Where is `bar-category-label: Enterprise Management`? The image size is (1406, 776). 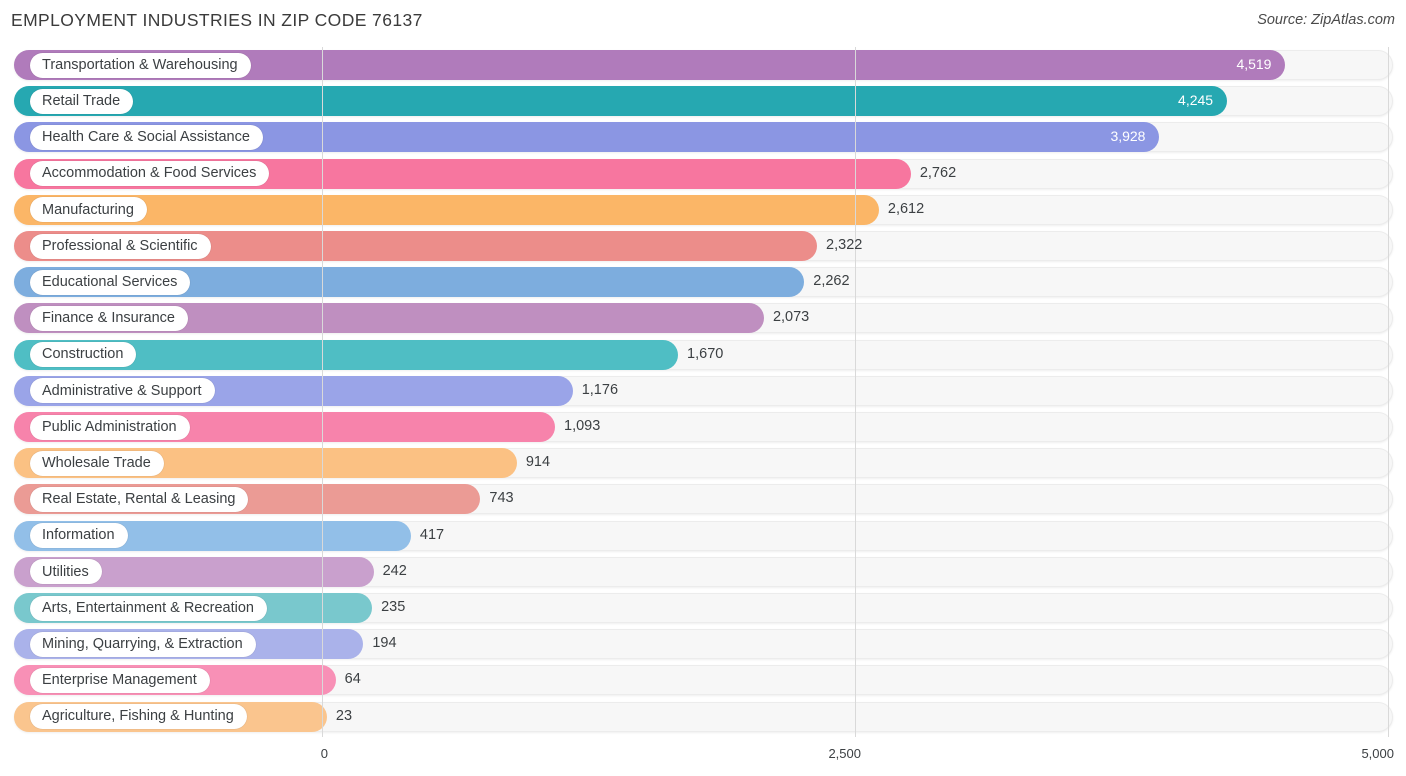
bar-category-label: Enterprise Management is located at coordinates (119, 680).